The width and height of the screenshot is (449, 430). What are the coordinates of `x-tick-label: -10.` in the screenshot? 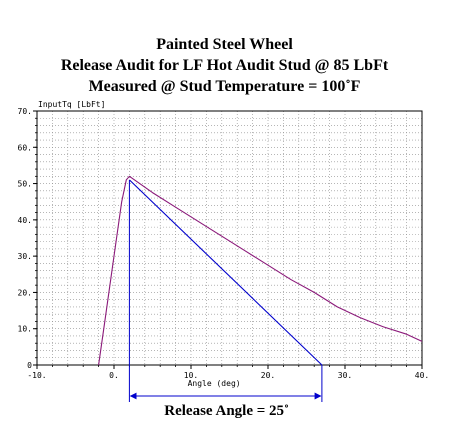 It's located at (36, 375).